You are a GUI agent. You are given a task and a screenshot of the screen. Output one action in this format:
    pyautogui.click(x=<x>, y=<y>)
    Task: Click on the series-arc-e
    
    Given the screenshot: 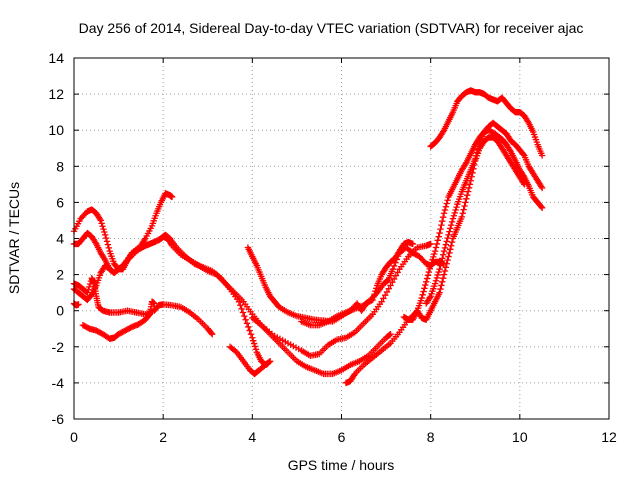 What is the action you would take?
    pyautogui.click(x=76, y=304)
    